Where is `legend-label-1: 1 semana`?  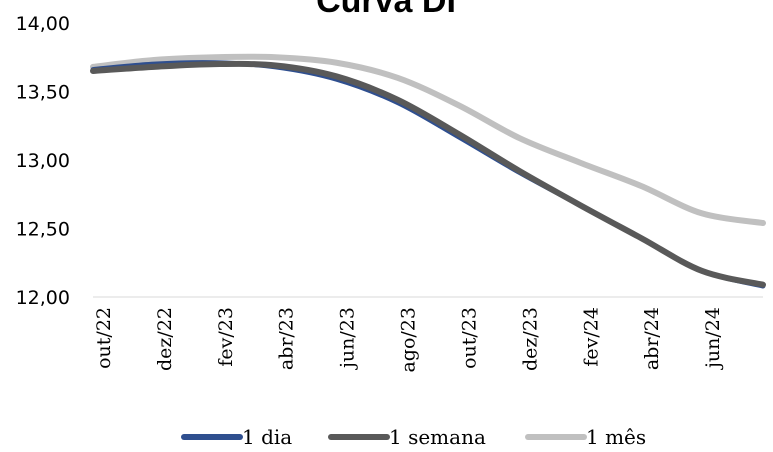 legend-label-1: 1 semana is located at coordinates (437, 437).